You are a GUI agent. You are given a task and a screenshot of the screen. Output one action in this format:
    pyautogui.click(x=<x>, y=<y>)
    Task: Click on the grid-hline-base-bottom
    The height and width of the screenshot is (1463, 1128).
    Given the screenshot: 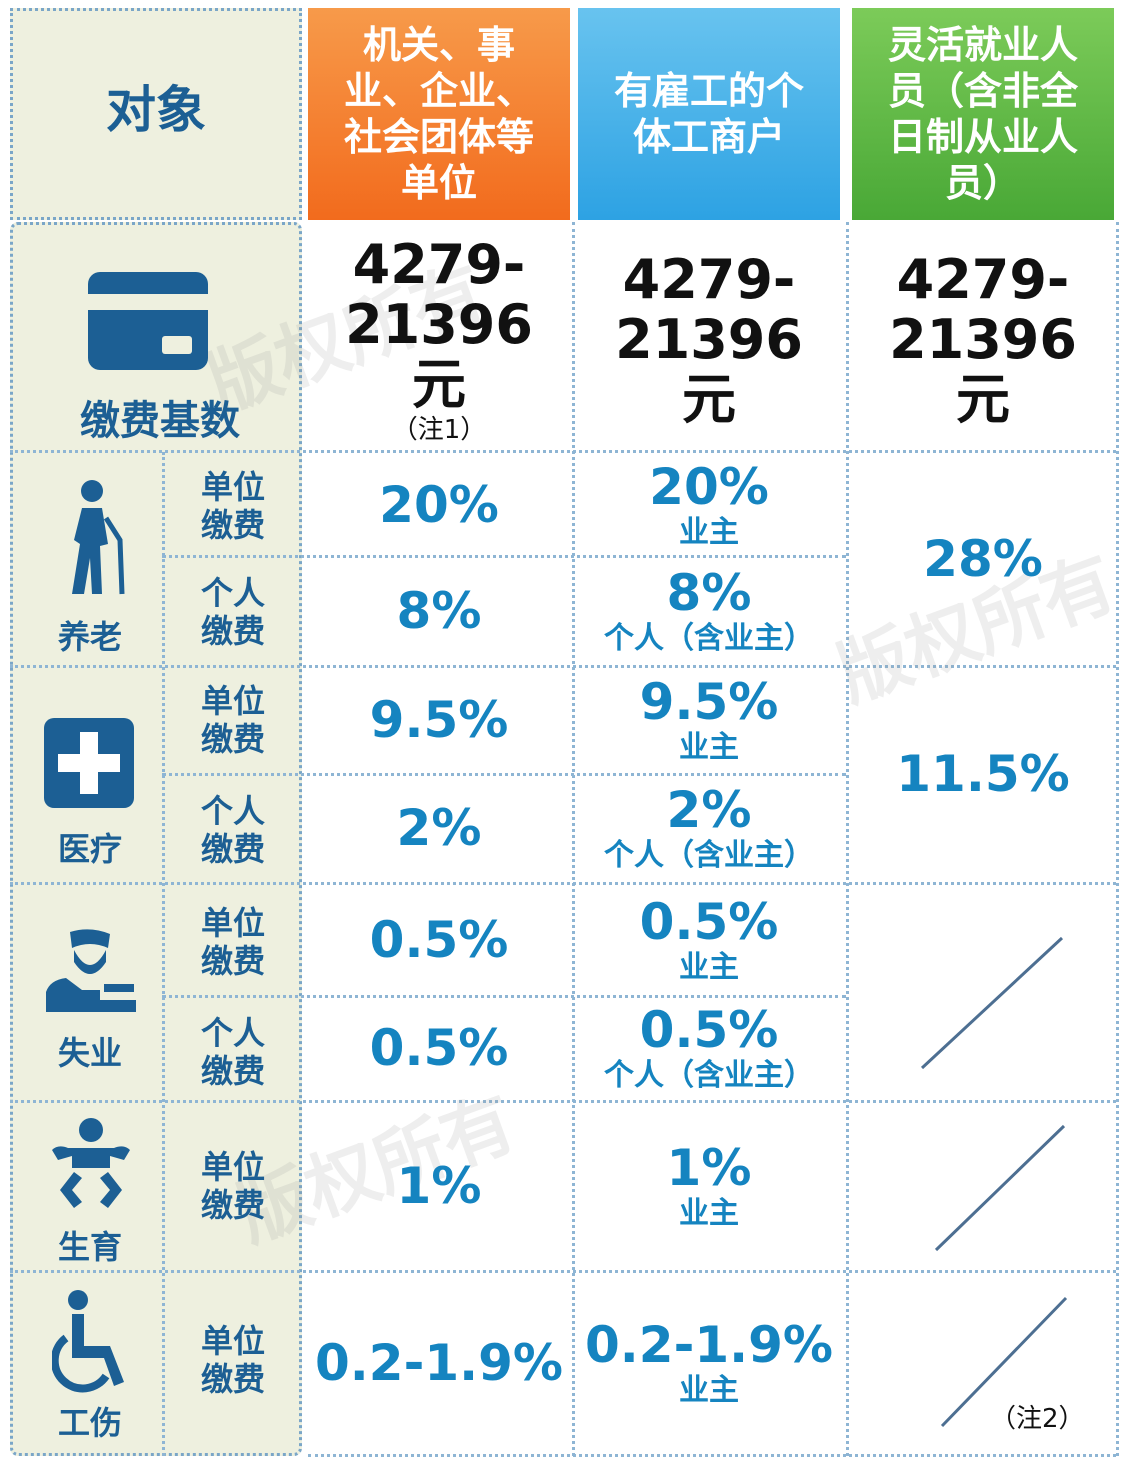 What is the action you would take?
    pyautogui.click(x=563, y=451)
    